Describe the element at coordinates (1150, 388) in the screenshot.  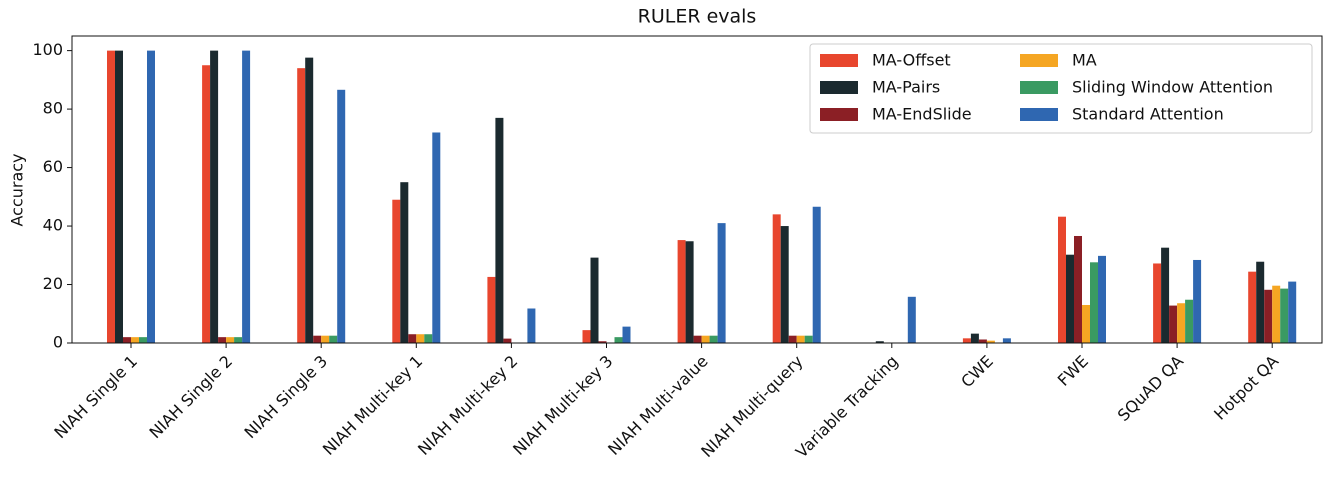
I see `x-tick-label: SQuAD QA` at that location.